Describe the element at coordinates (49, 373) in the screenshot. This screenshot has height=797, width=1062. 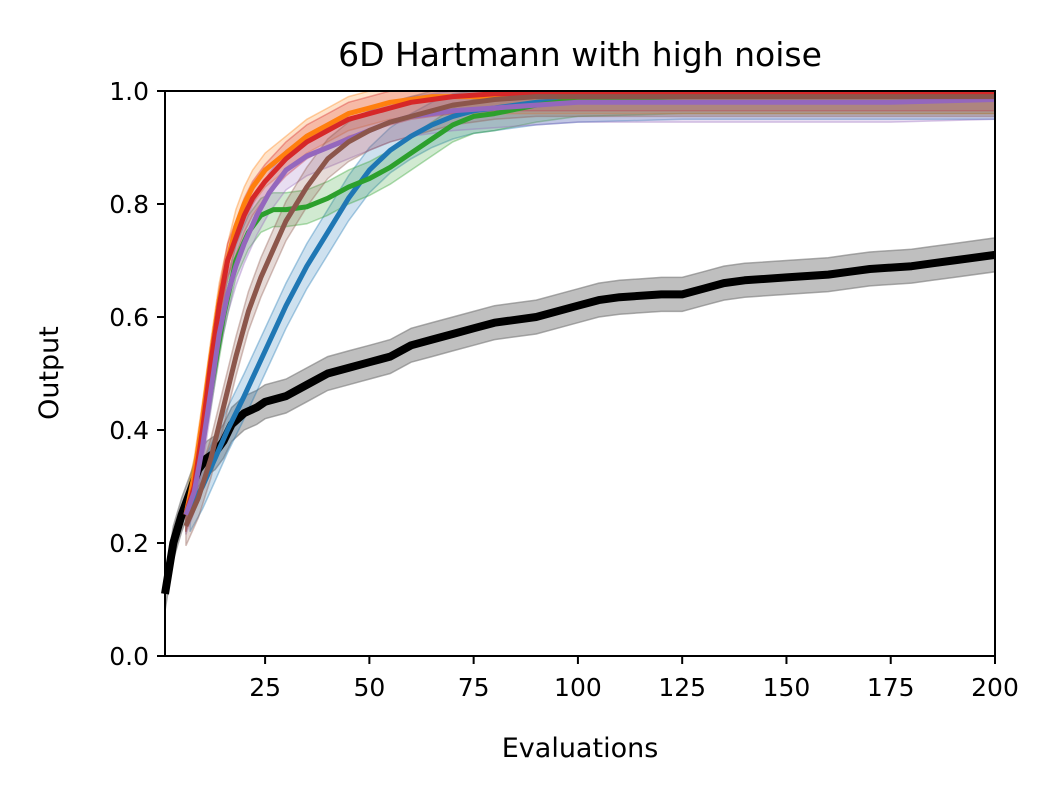
I see `y-axis-label: Output` at that location.